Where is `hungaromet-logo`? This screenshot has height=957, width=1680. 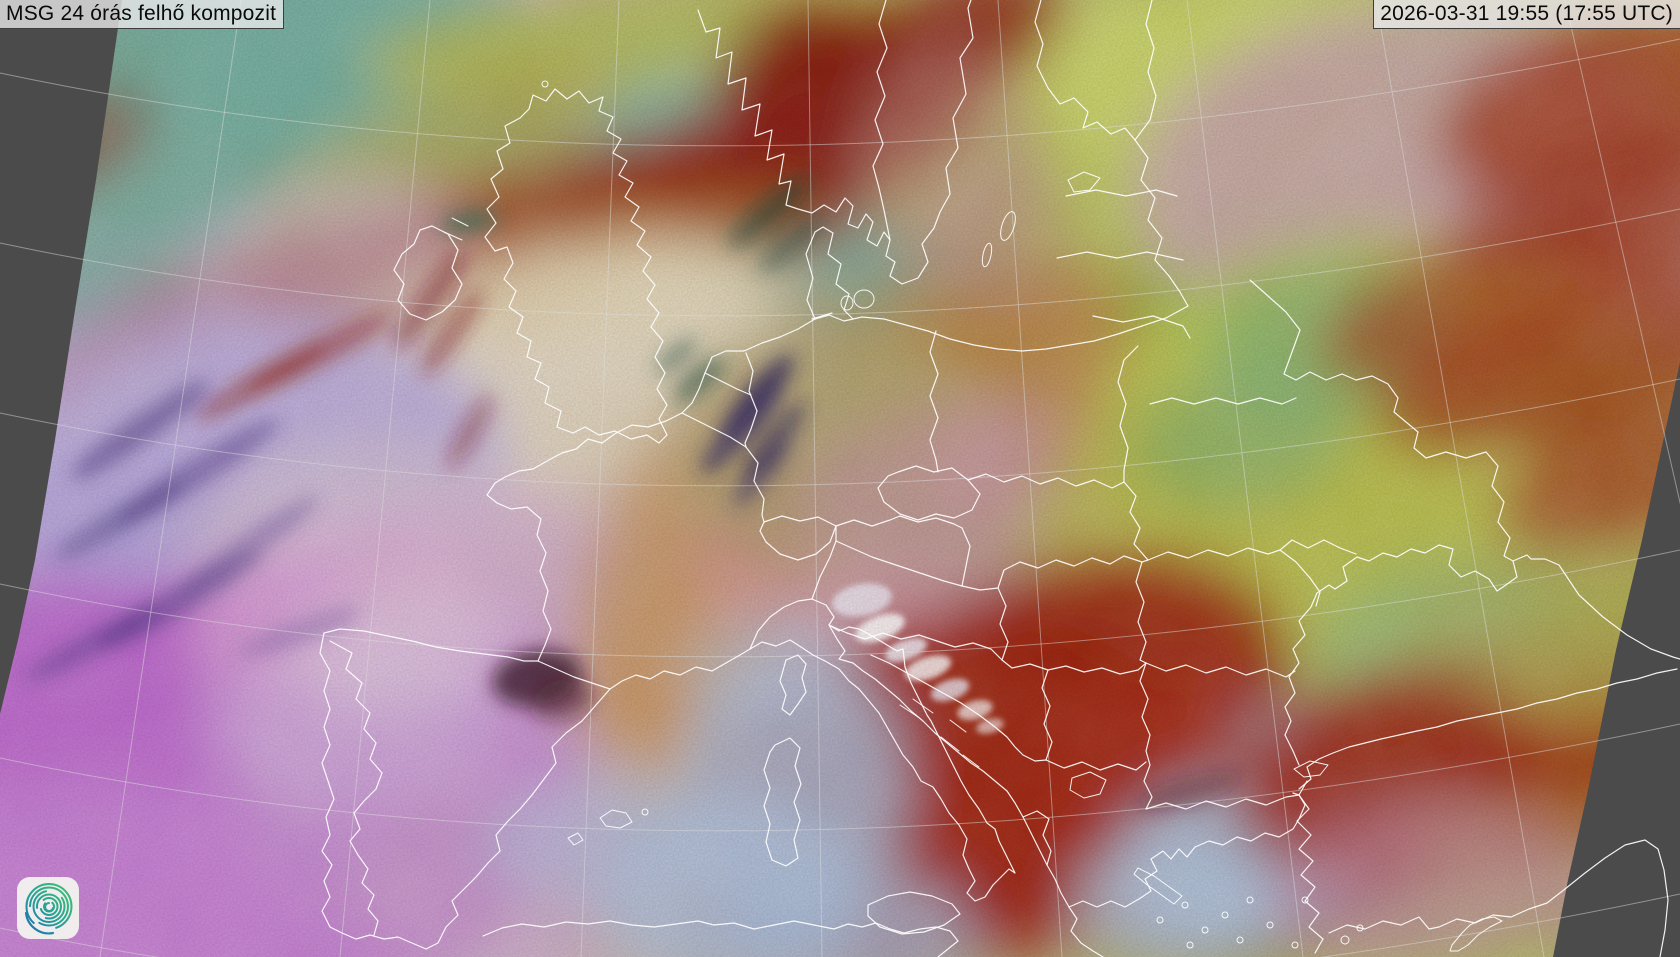 hungaromet-logo is located at coordinates (48, 908).